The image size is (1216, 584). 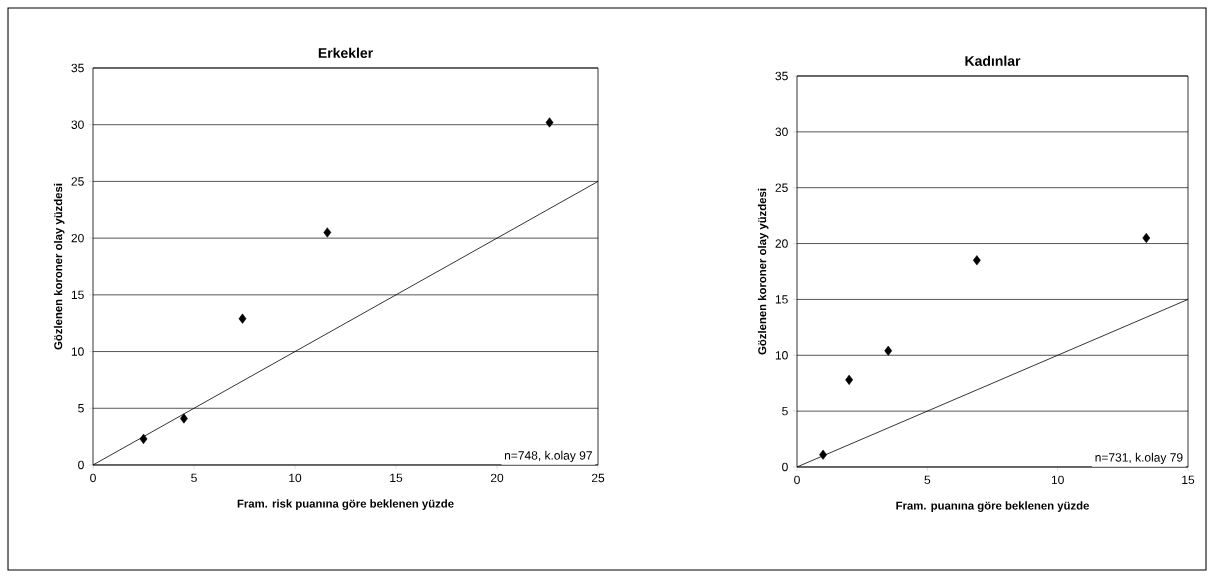 I want to click on chart-title: Kadınlar, so click(x=993, y=60).